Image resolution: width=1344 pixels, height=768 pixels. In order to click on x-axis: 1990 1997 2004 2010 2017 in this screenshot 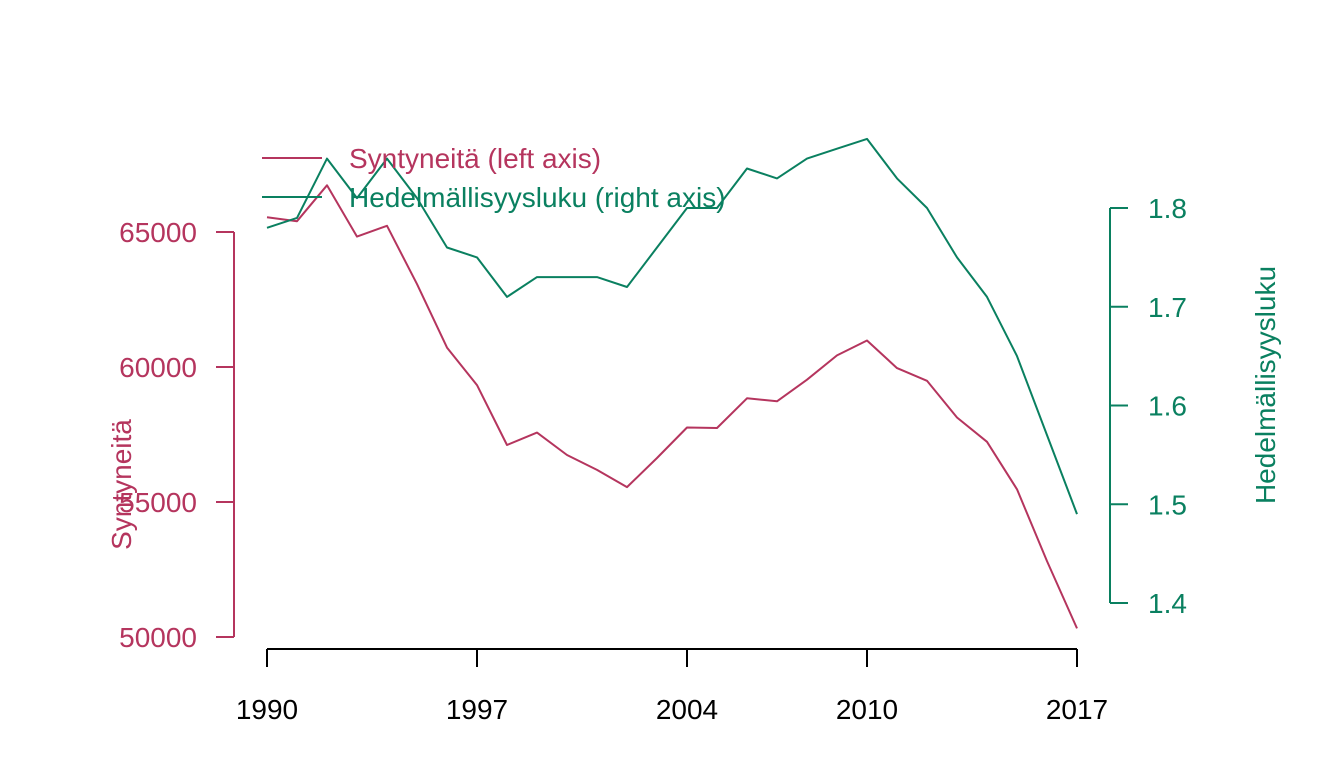, I will do `click(672, 686)`.